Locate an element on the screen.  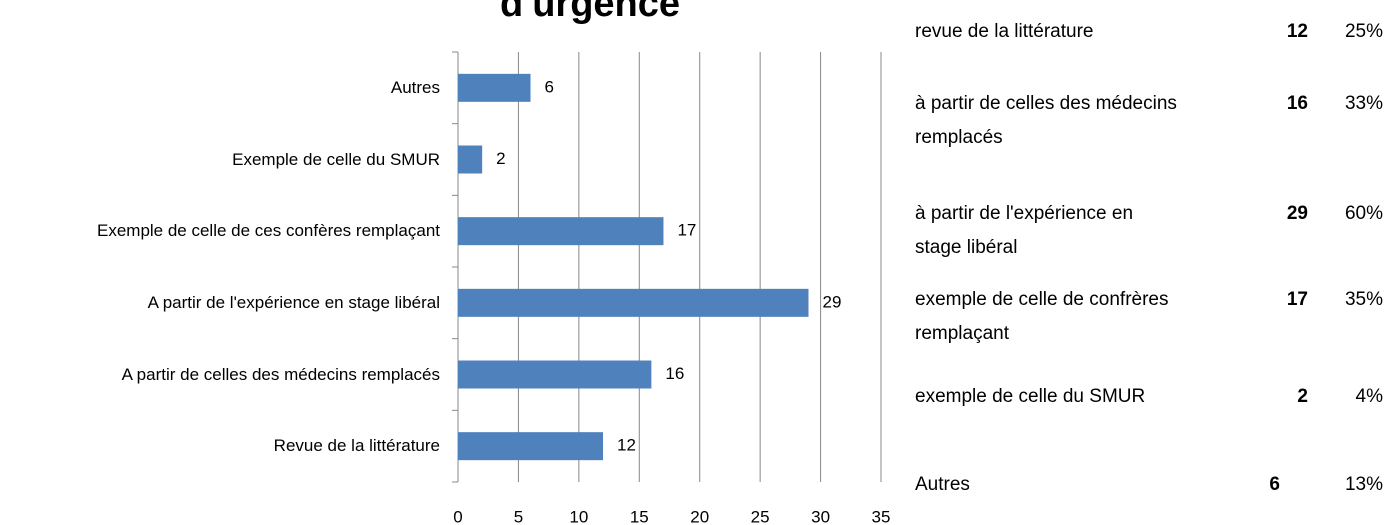
data-label: 29 is located at coordinates (831, 301).